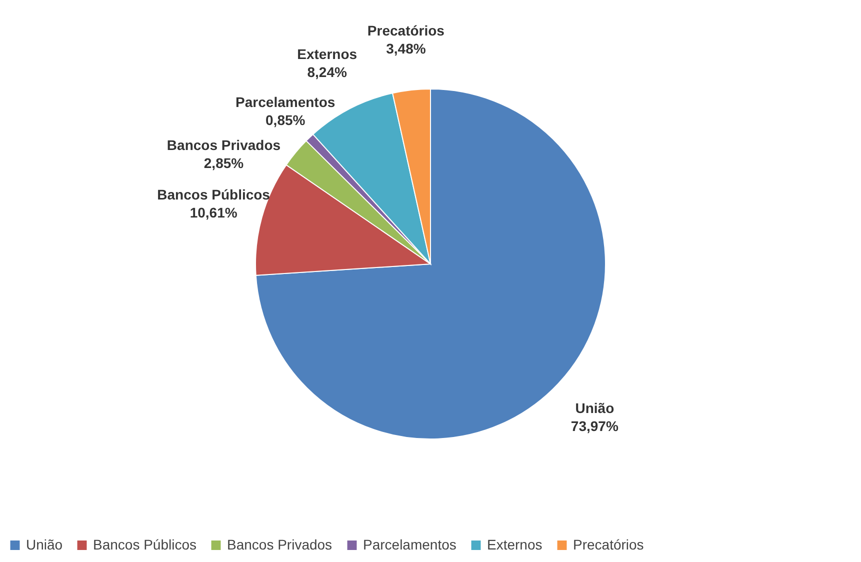 Image resolution: width=861 pixels, height=562 pixels. Describe the element at coordinates (286, 102) in the screenshot. I see `slice-label: Parcelamentos` at that location.